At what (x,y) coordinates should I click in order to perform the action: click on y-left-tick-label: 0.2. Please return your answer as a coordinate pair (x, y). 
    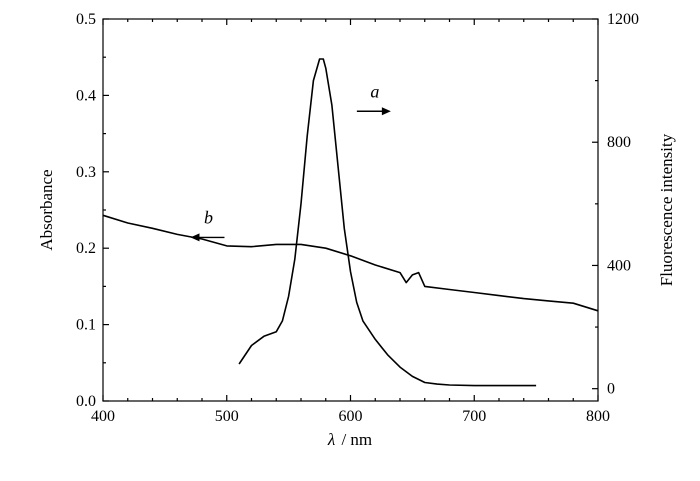
    Looking at the image, I should click on (86, 248).